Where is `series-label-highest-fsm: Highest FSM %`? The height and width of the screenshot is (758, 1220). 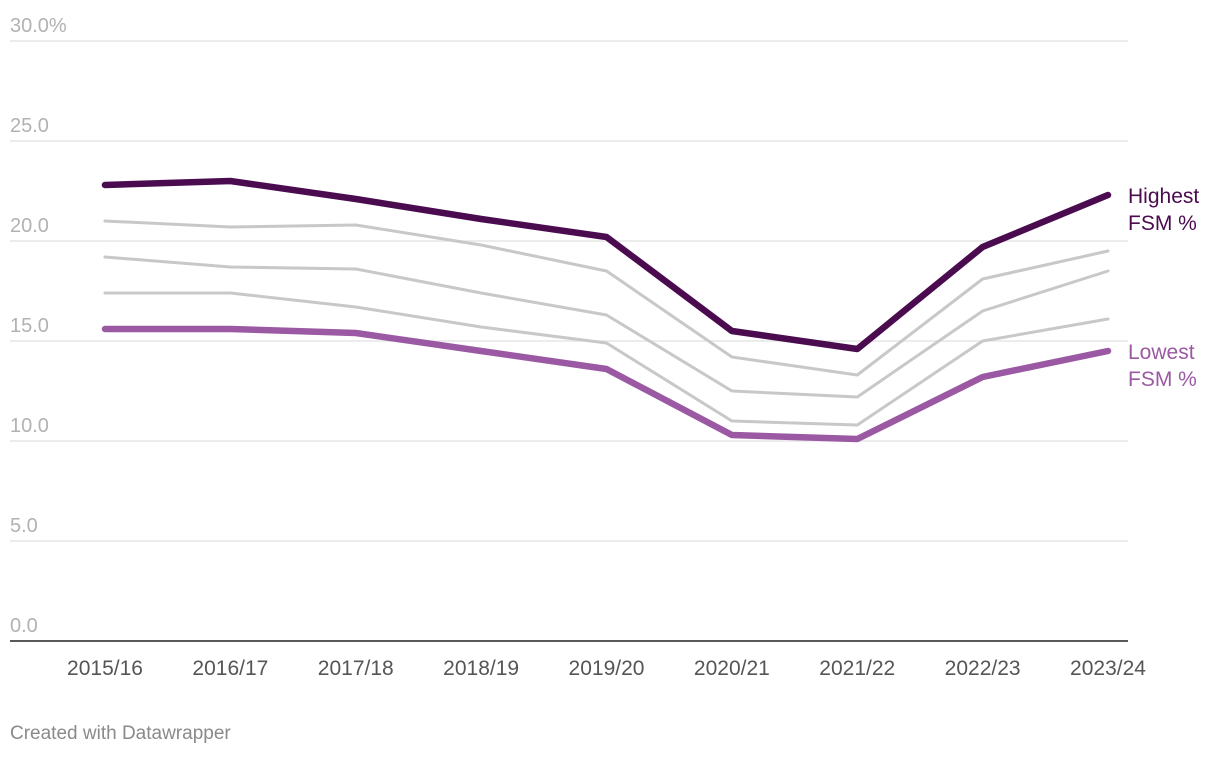 series-label-highest-fsm: Highest FSM % is located at coordinates (1163, 210).